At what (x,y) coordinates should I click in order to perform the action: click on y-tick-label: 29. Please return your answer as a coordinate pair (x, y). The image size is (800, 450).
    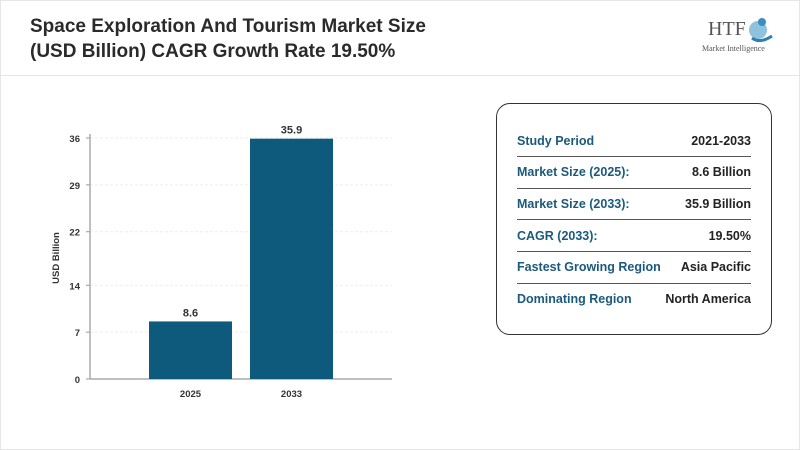
    Looking at the image, I should click on (74, 186).